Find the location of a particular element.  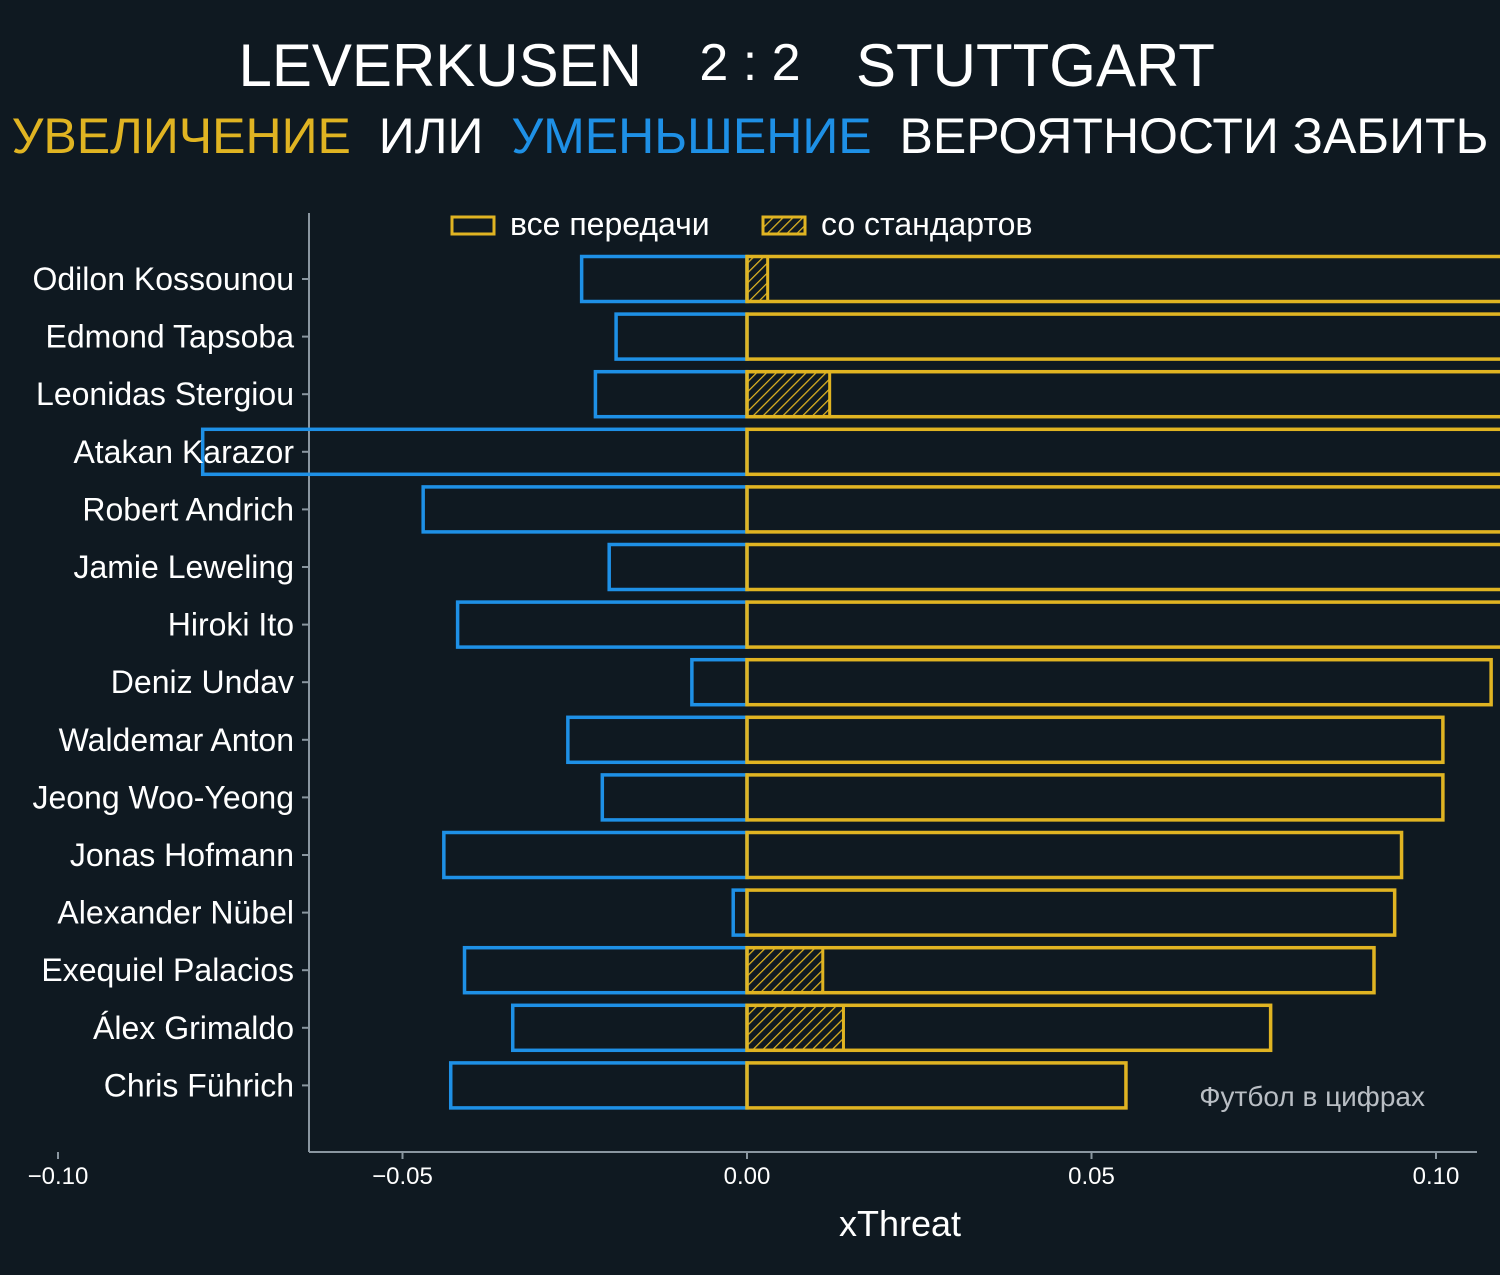

bar-setpiece-odilon-kossounou is located at coordinates (757, 279).